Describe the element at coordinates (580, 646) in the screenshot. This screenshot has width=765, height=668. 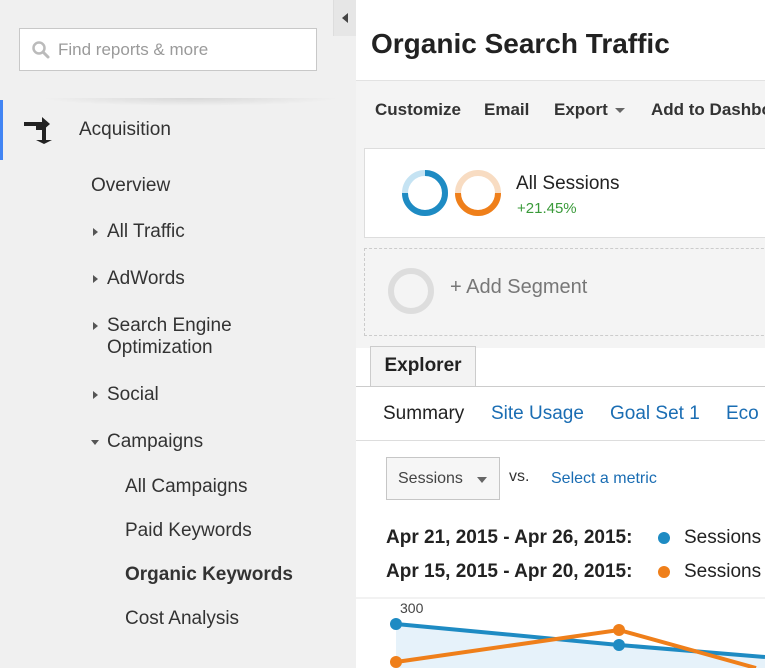
I see `chart-area-current` at that location.